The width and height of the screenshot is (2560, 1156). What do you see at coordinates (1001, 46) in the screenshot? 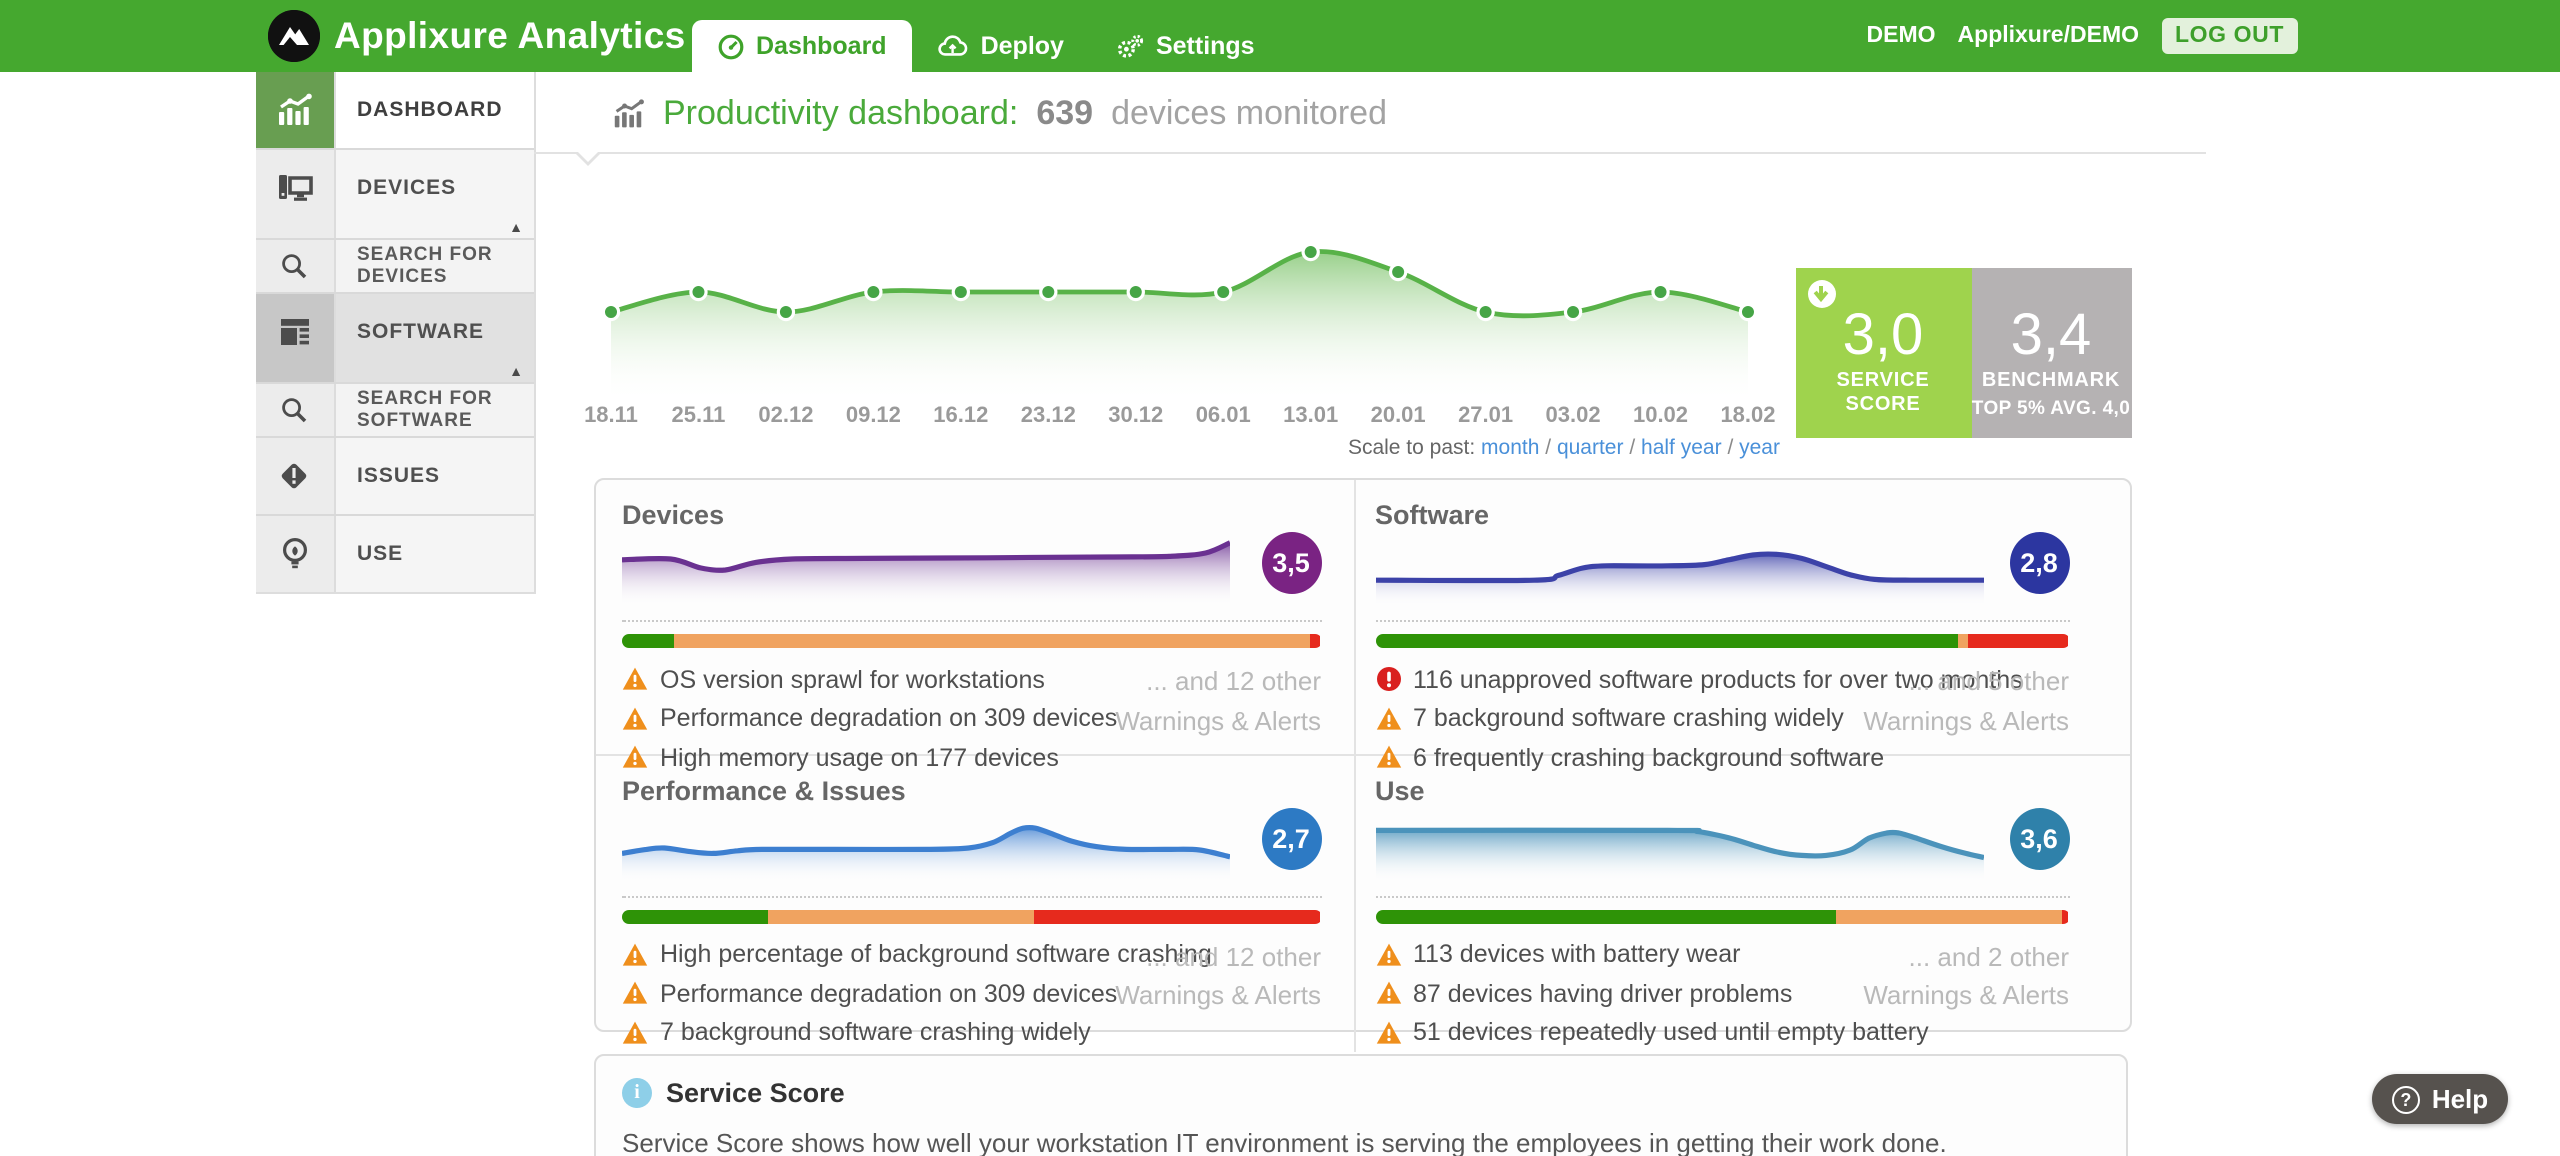
I see `tab-deploy: Deploy` at bounding box center [1001, 46].